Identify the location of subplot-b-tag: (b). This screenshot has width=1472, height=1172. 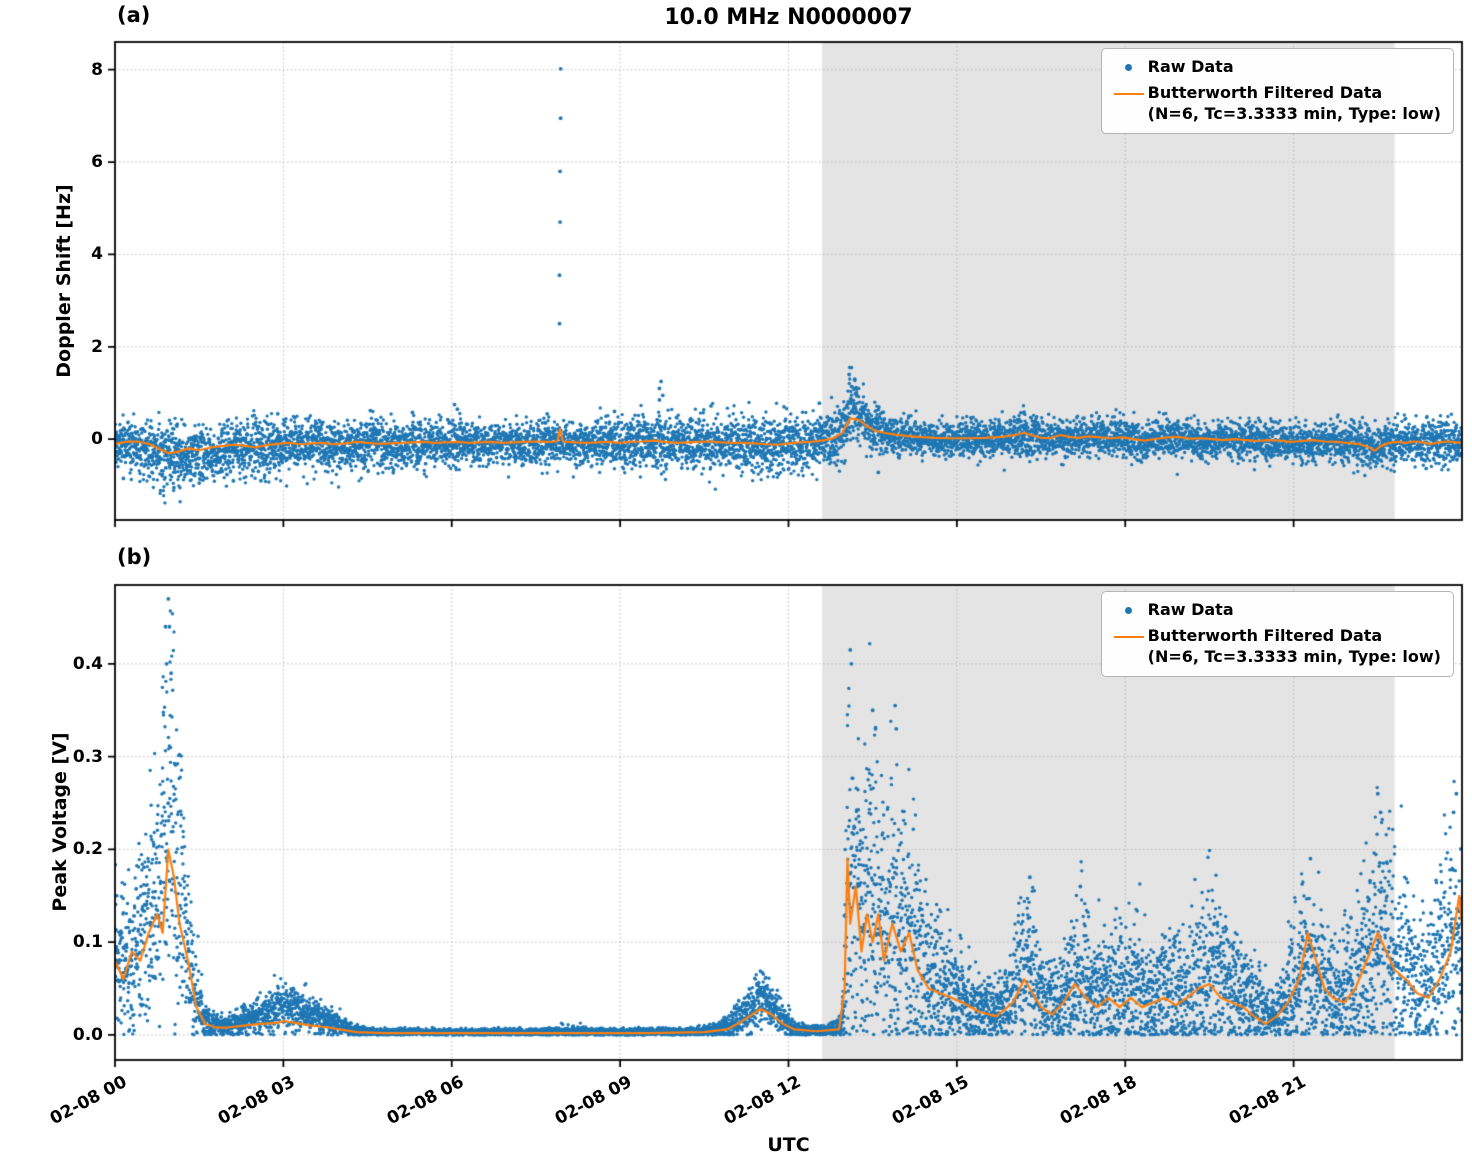
(134, 557).